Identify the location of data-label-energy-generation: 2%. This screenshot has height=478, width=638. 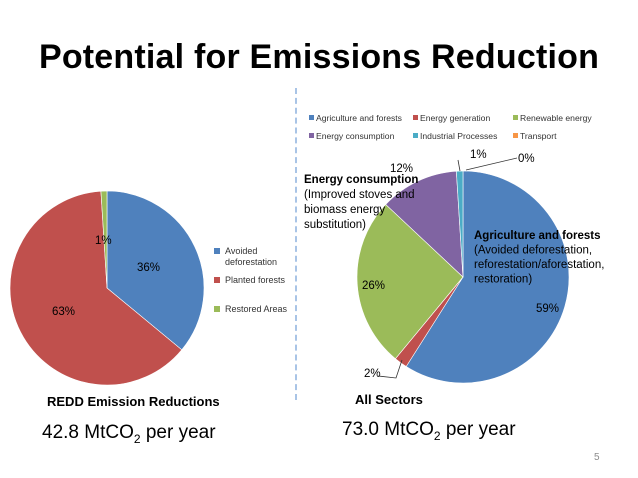
(372, 374).